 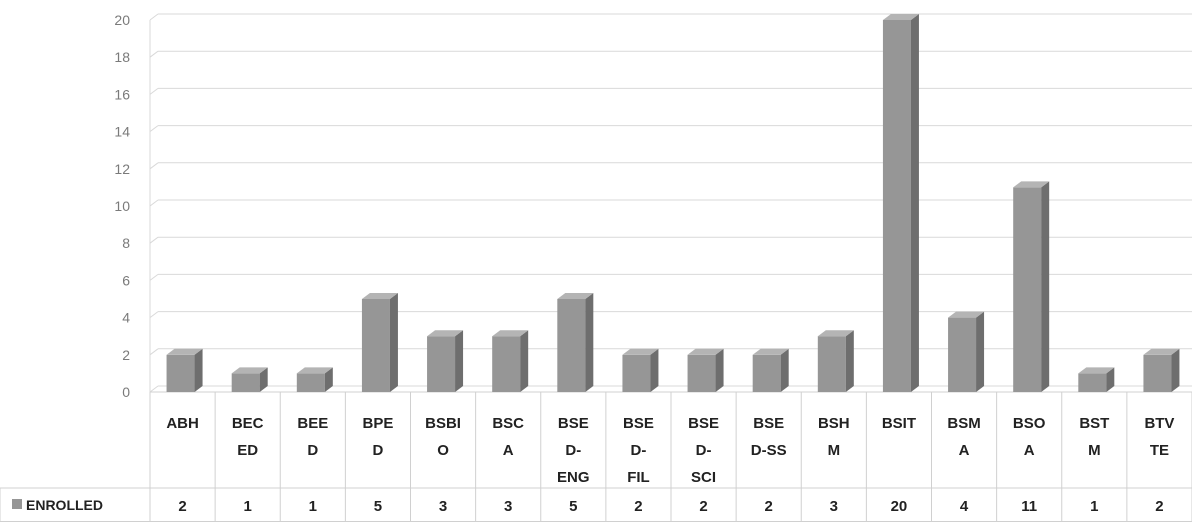 What do you see at coordinates (899, 506) in the screenshot?
I see `data-value: 20` at bounding box center [899, 506].